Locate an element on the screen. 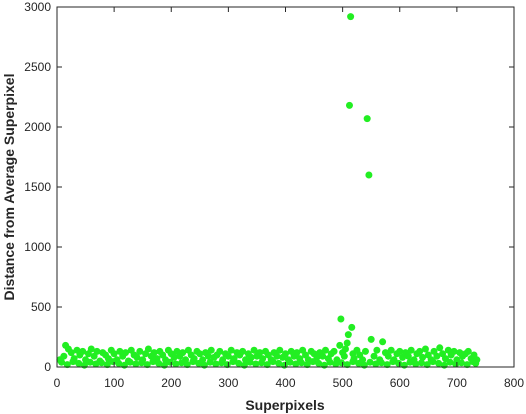 This screenshot has height=414, width=526. x-tick-label: 0 is located at coordinates (57, 383).